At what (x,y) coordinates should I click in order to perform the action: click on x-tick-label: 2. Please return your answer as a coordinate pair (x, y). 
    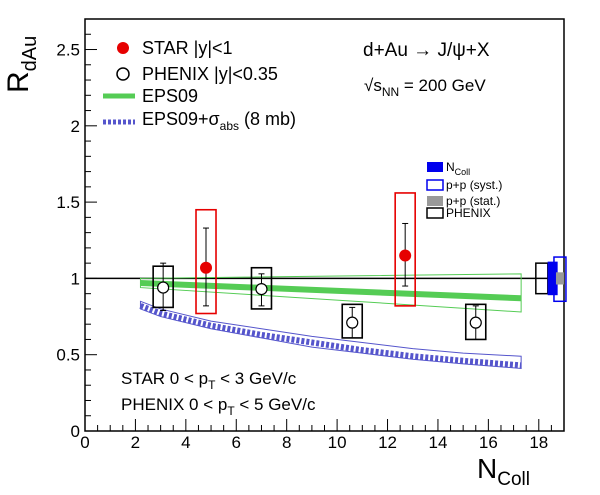
    Looking at the image, I should click on (135, 442).